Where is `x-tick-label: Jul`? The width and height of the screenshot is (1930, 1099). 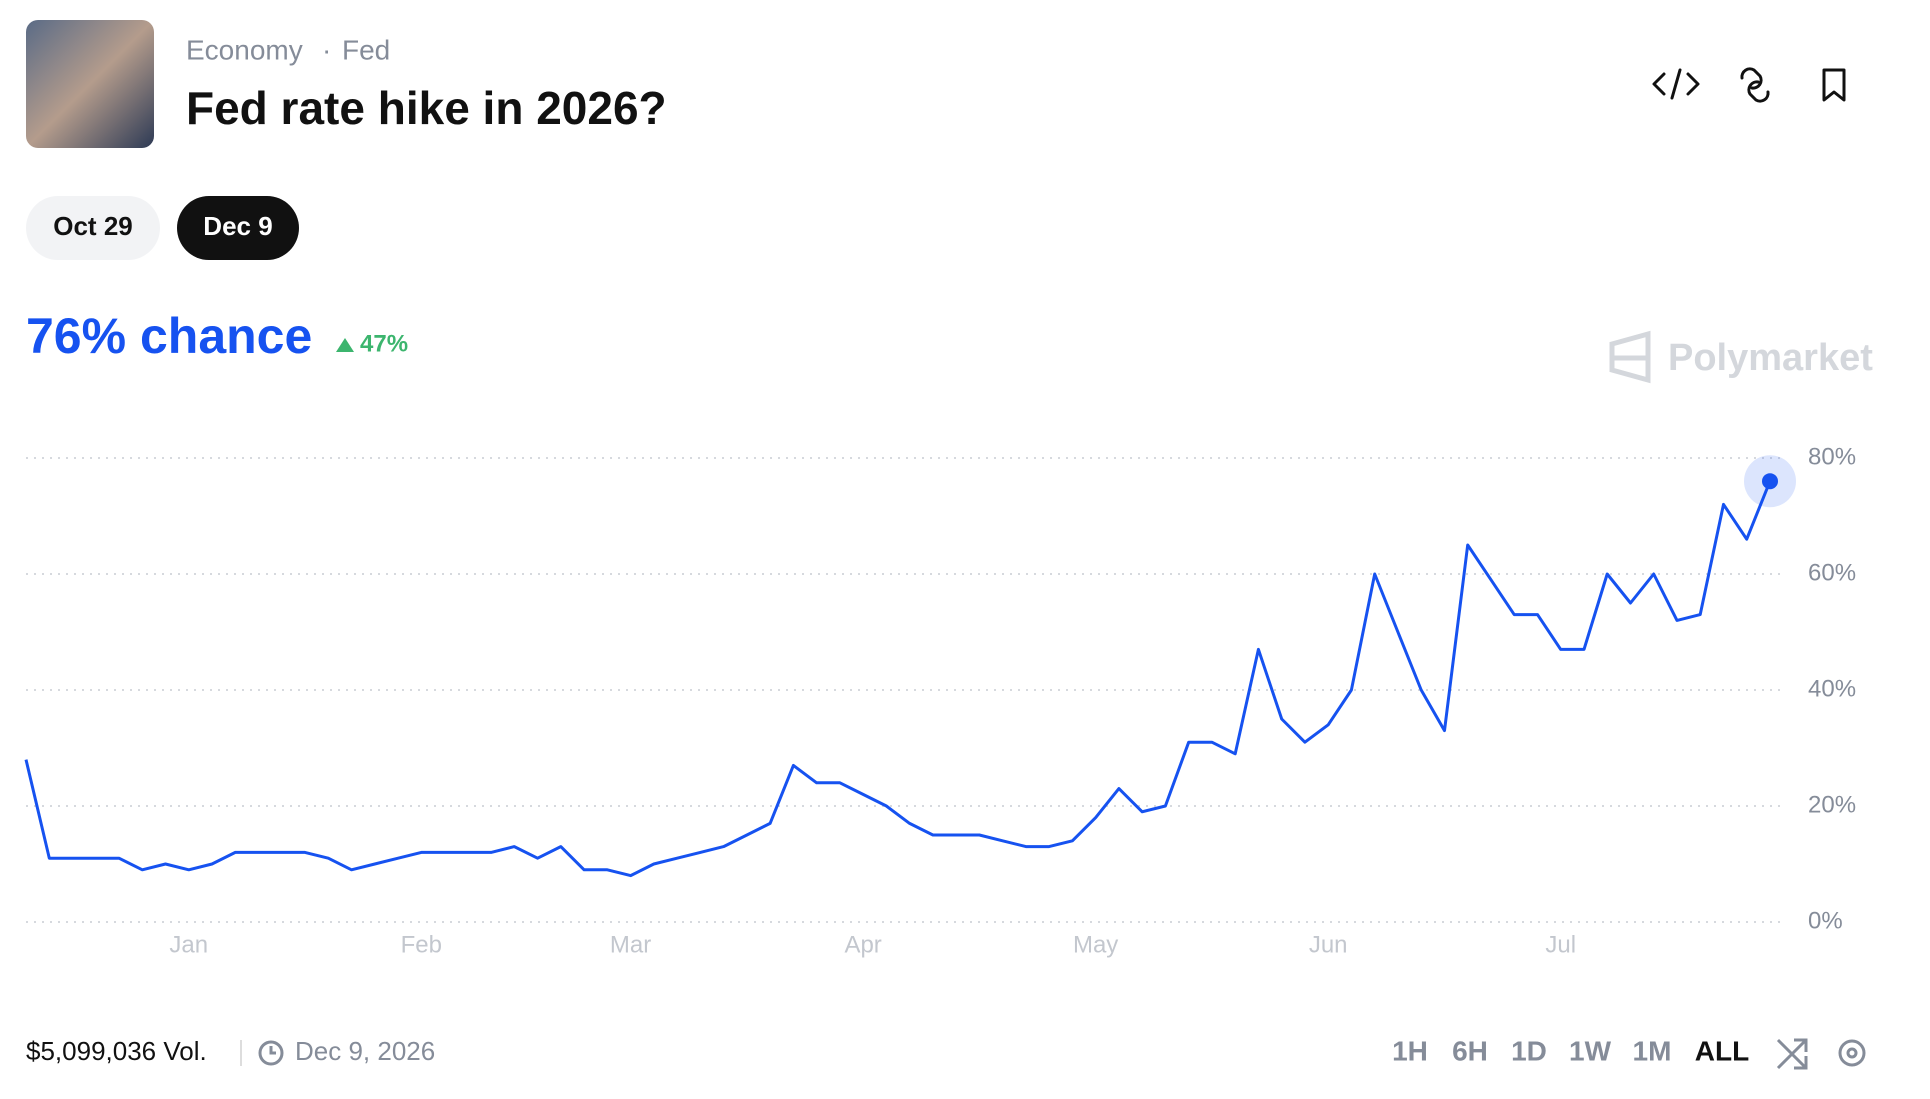
x-tick-label: Jul is located at coordinates (1560, 944).